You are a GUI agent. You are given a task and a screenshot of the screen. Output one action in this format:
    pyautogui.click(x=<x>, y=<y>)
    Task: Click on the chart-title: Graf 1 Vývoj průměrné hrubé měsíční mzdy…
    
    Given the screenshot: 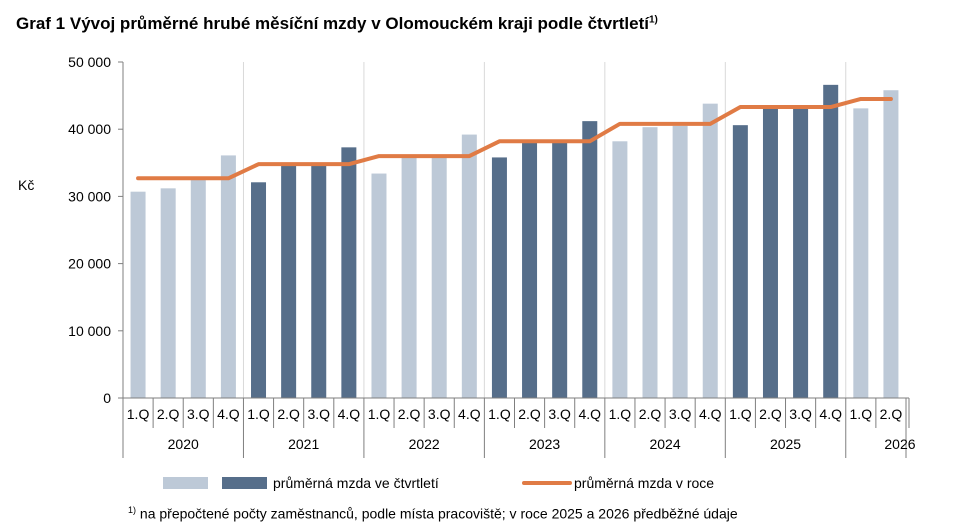 What is the action you would take?
    pyautogui.click(x=337, y=24)
    